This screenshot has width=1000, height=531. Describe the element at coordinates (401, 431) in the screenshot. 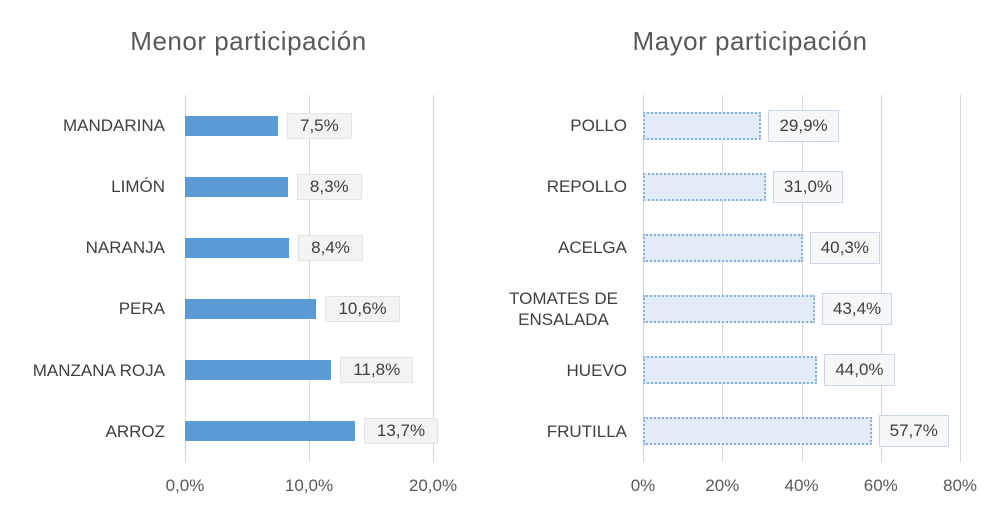

I see `value-label: 13,7%` at that location.